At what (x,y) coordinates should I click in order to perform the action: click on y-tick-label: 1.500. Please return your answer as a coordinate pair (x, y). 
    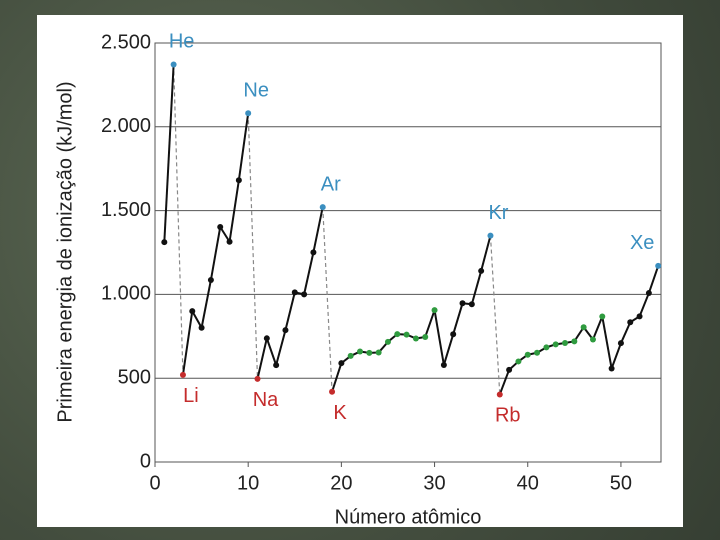
    Looking at the image, I should click on (126, 210).